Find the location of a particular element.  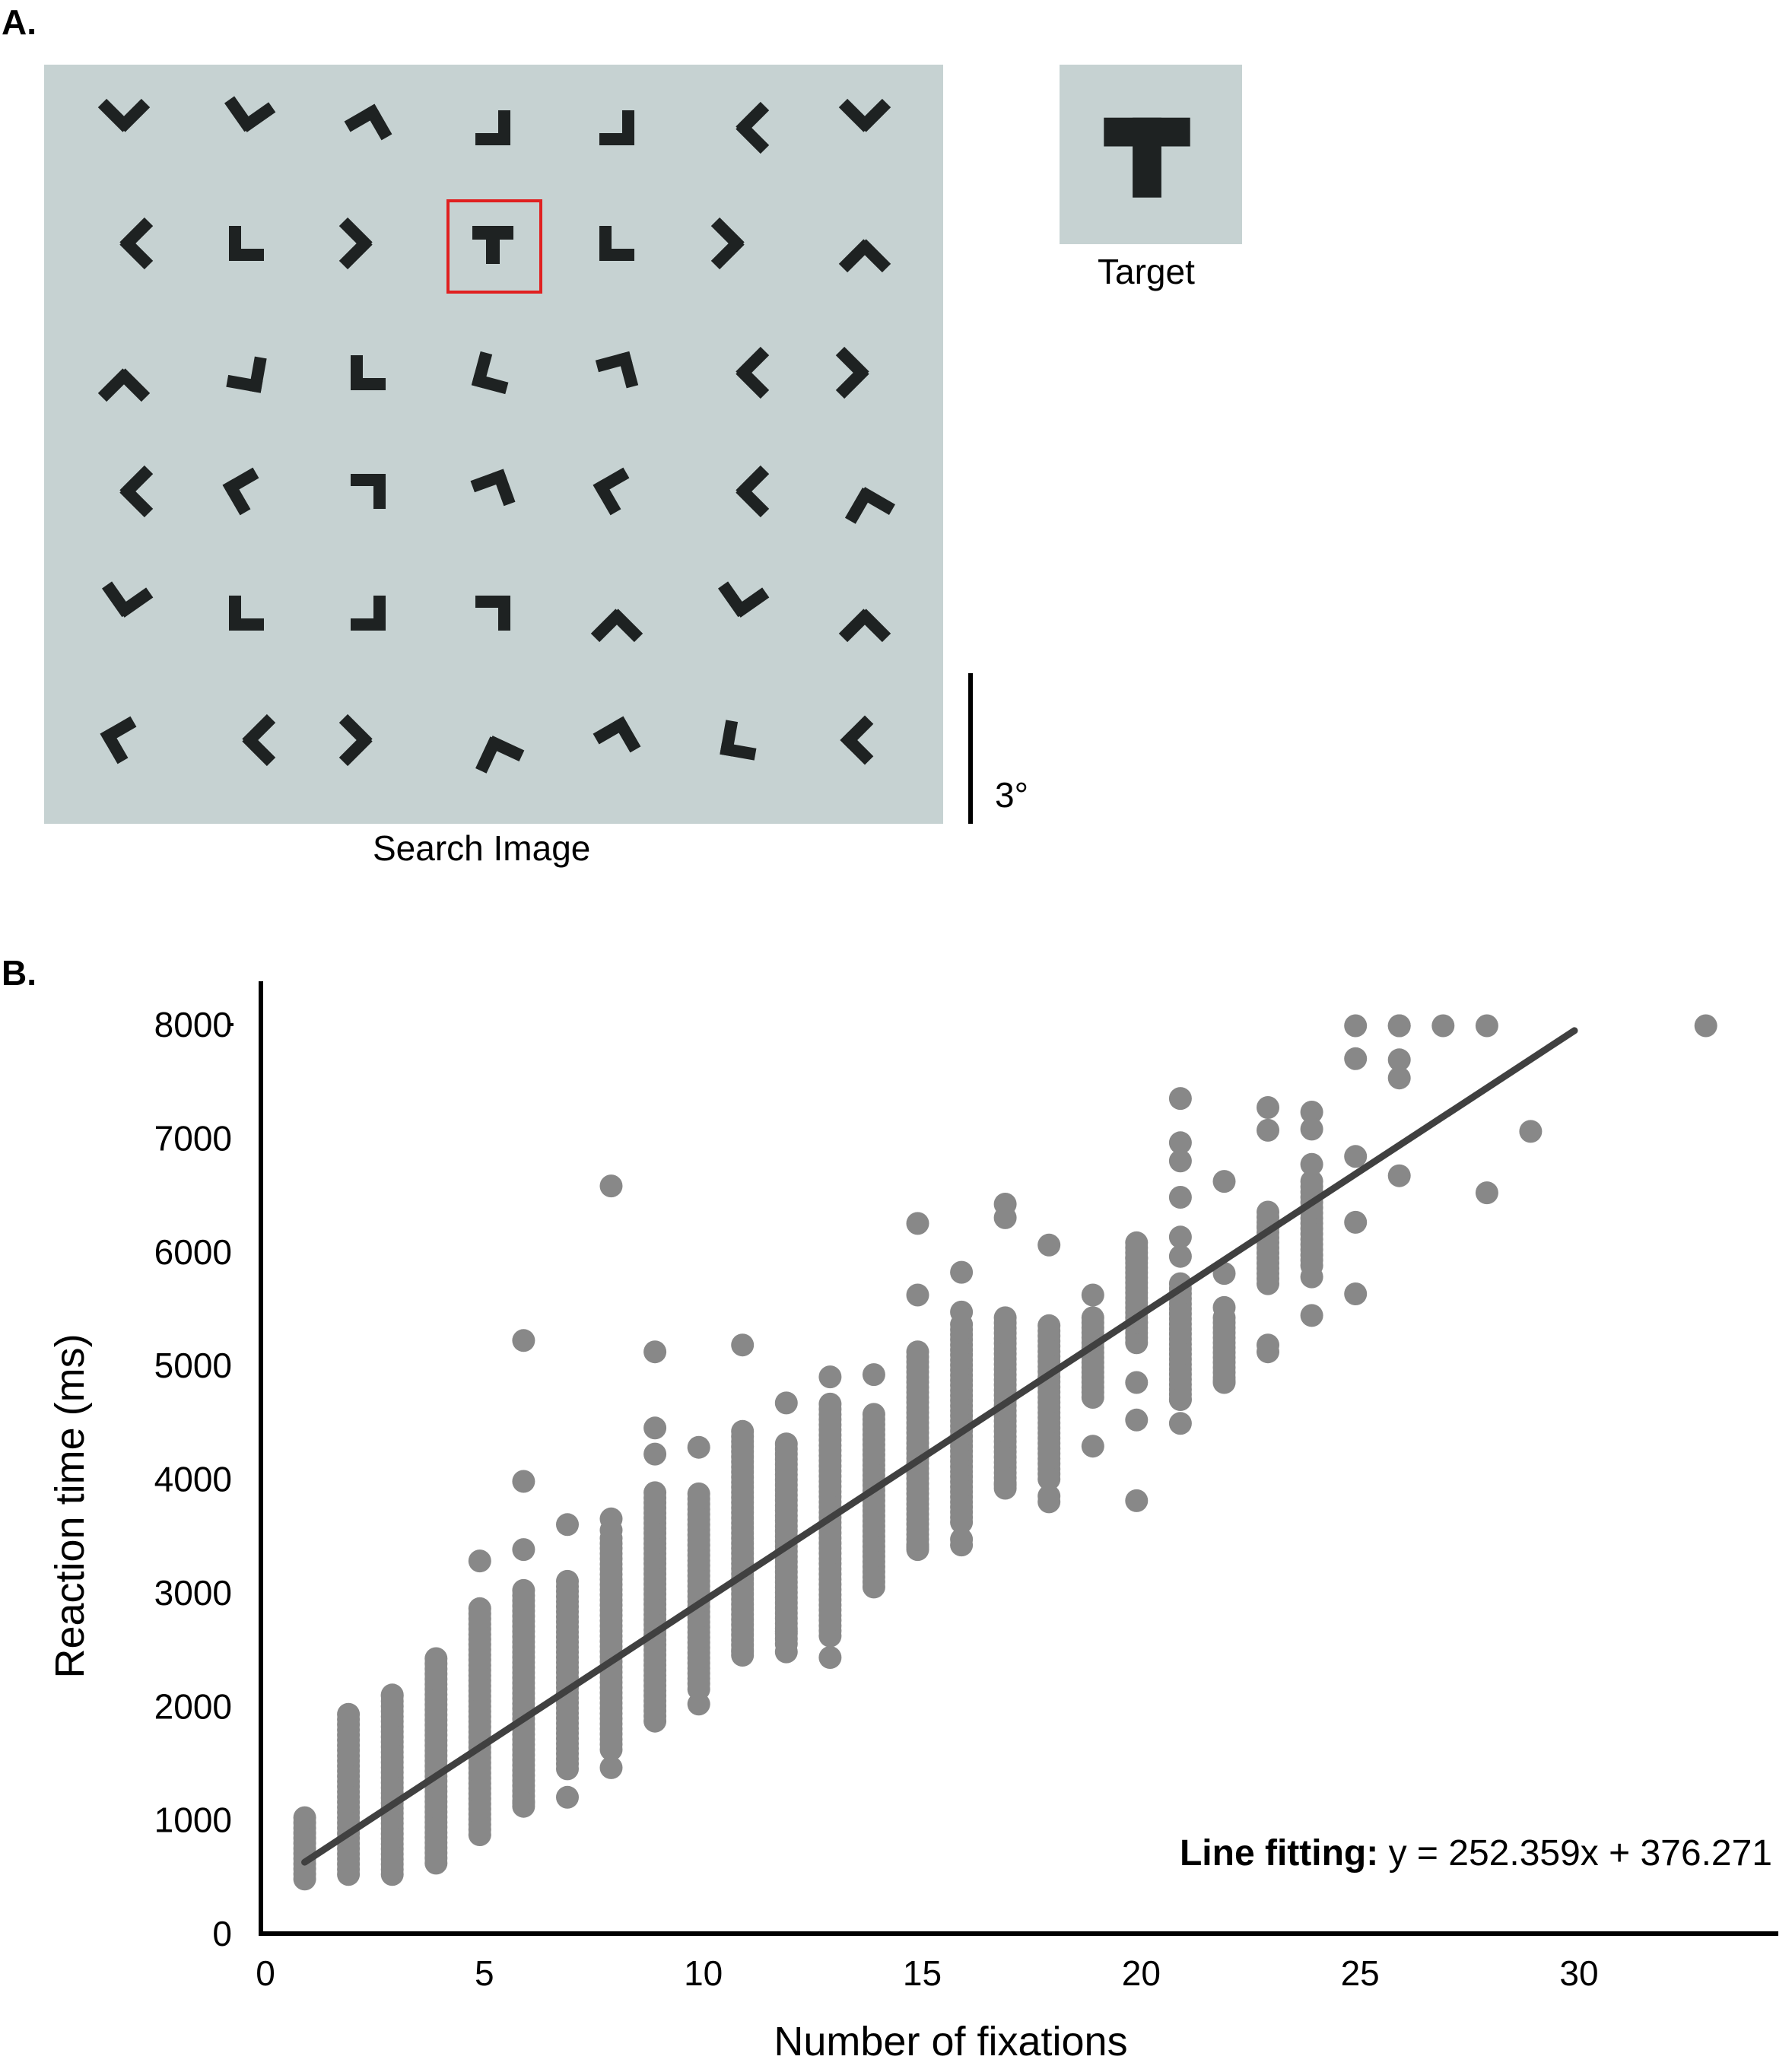

y-tick-label: 7000 is located at coordinates (193, 1138).